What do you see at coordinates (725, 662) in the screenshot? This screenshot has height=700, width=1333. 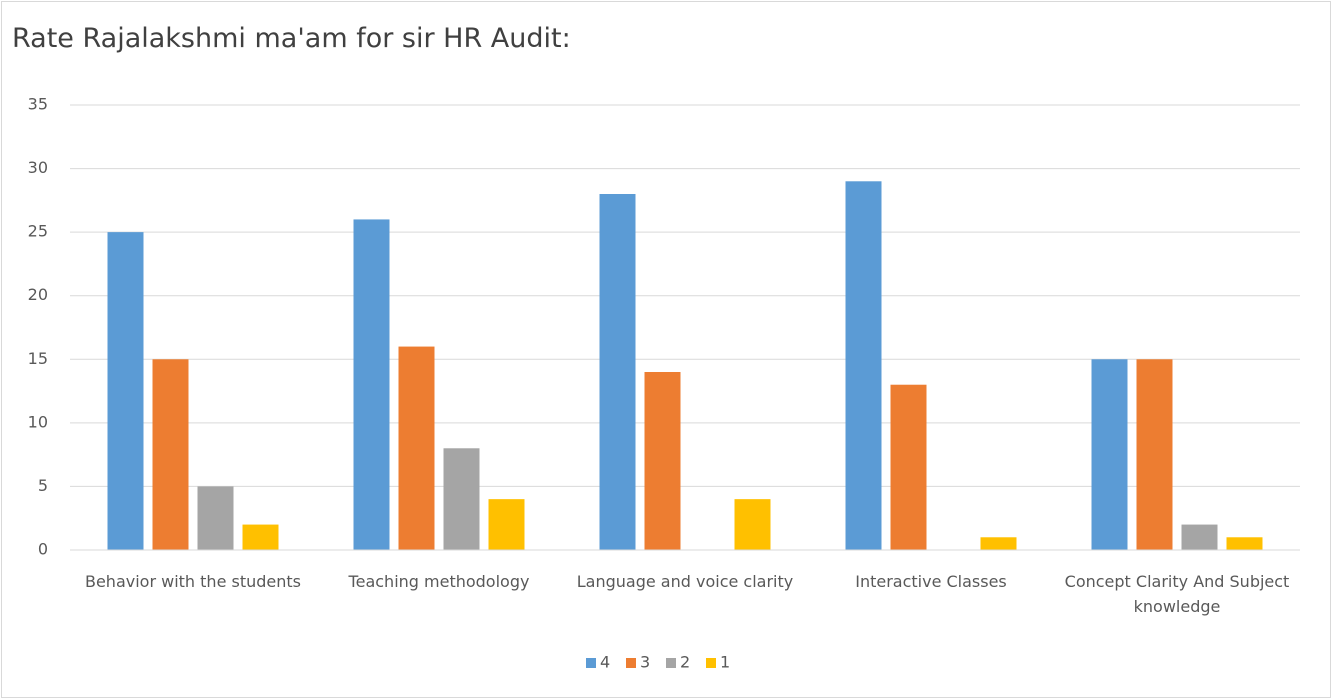 I see `legend-label: 1` at bounding box center [725, 662].